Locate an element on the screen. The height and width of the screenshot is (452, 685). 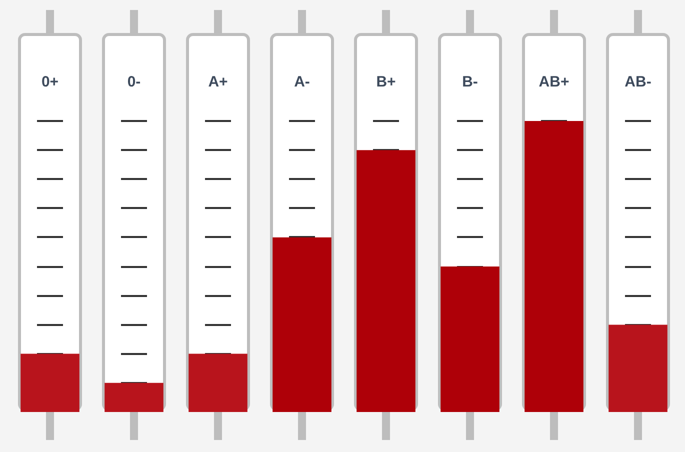
x-tick-label: 0- is located at coordinates (134, 82).